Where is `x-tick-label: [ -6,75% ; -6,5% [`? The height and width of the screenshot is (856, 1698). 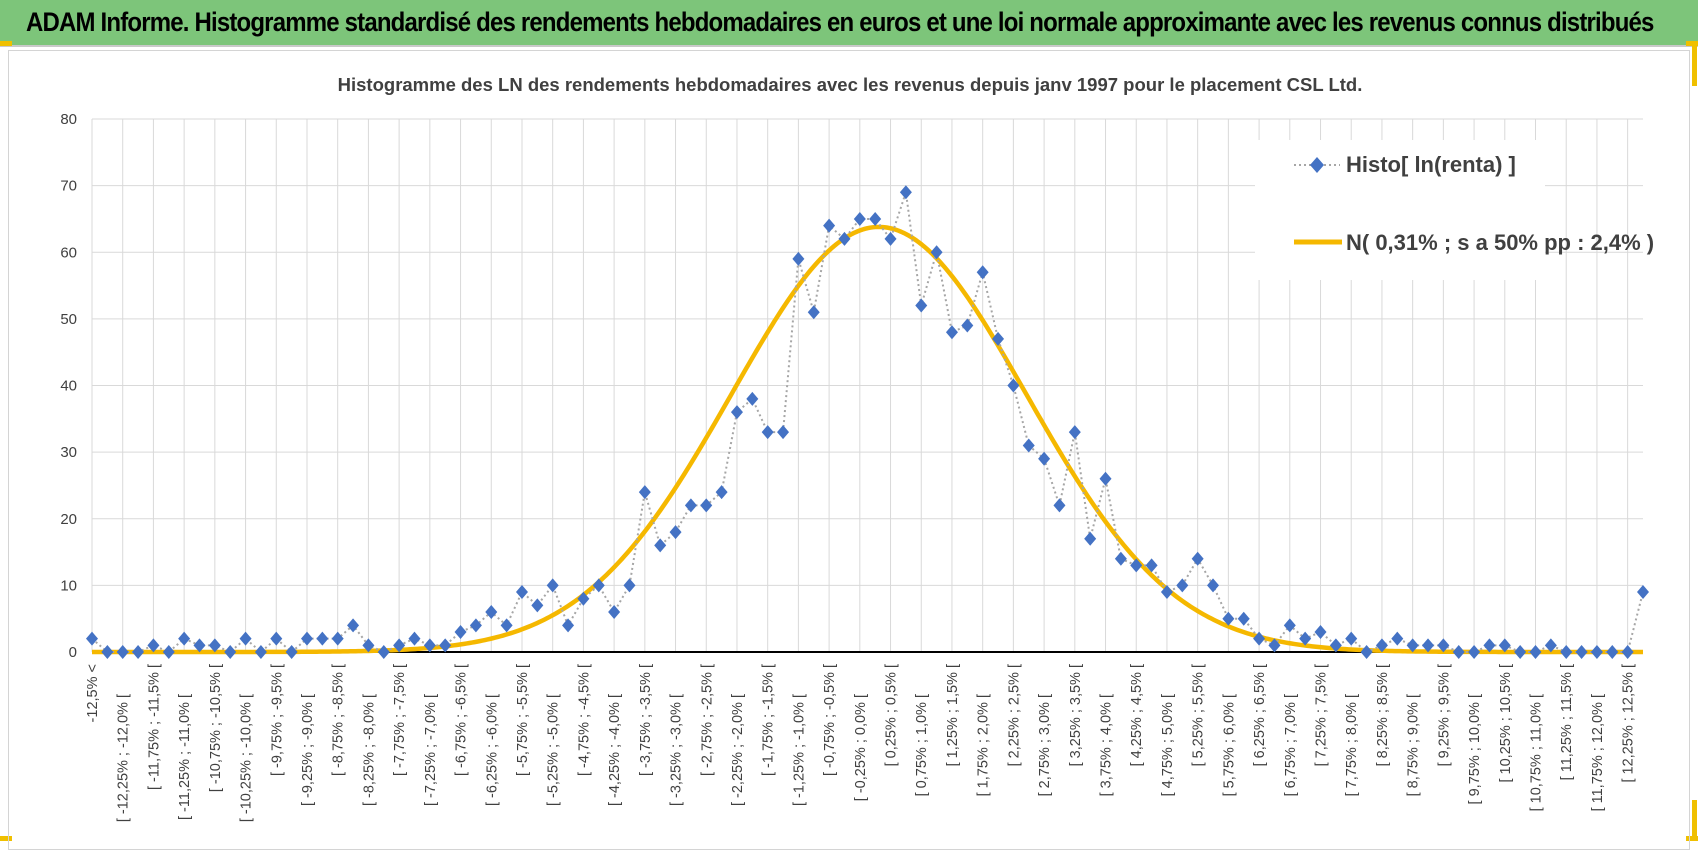 x-tick-label: [ -6,75% ; -6,5% [ is located at coordinates (462, 720).